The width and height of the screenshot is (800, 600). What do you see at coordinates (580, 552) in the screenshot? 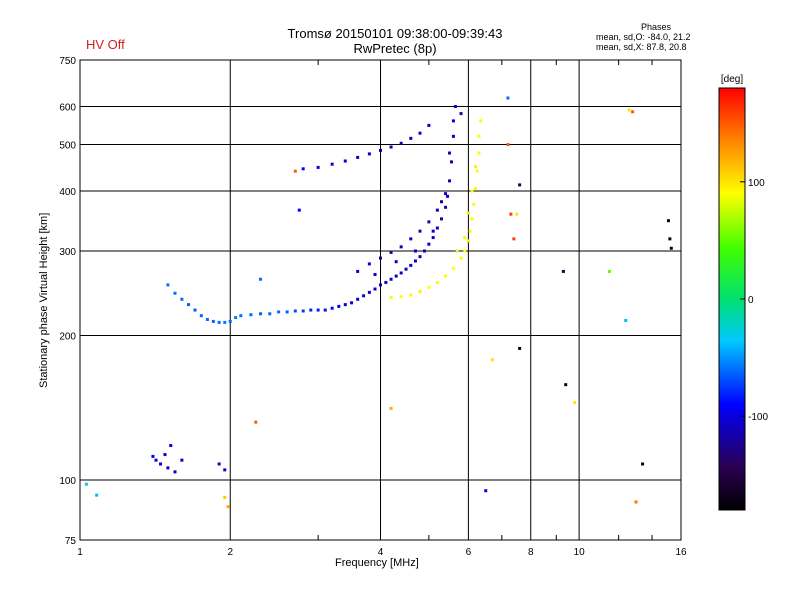
I see `x-tick-label: 10` at bounding box center [580, 552].